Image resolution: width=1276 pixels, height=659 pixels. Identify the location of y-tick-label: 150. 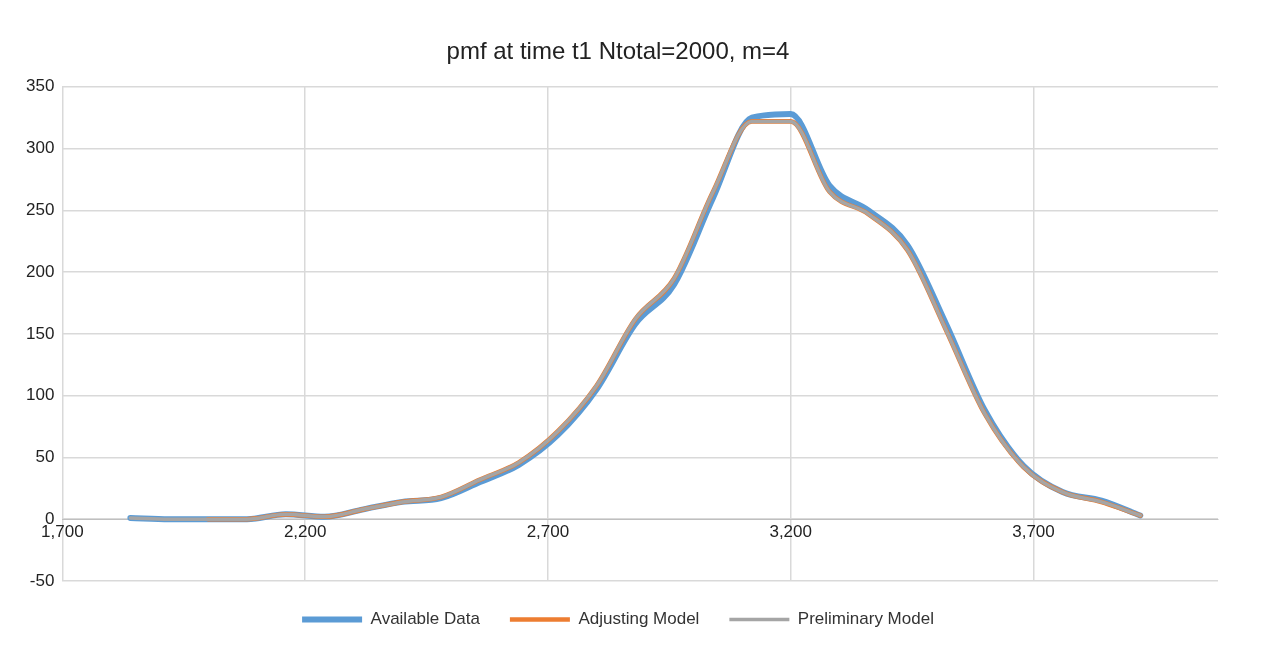
(40, 333).